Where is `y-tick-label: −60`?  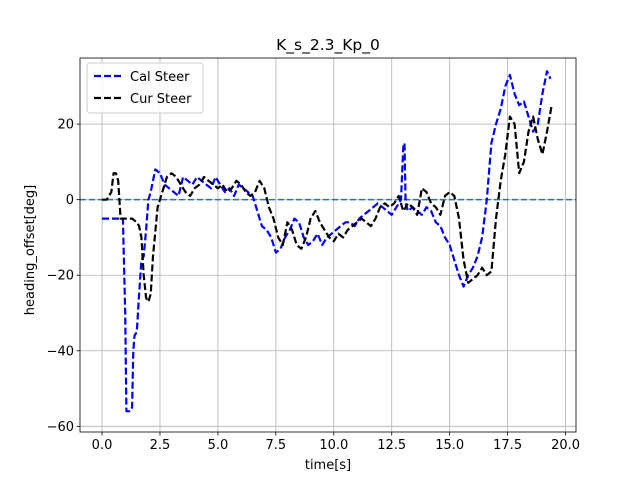
y-tick-label: −60 is located at coordinates (60, 427).